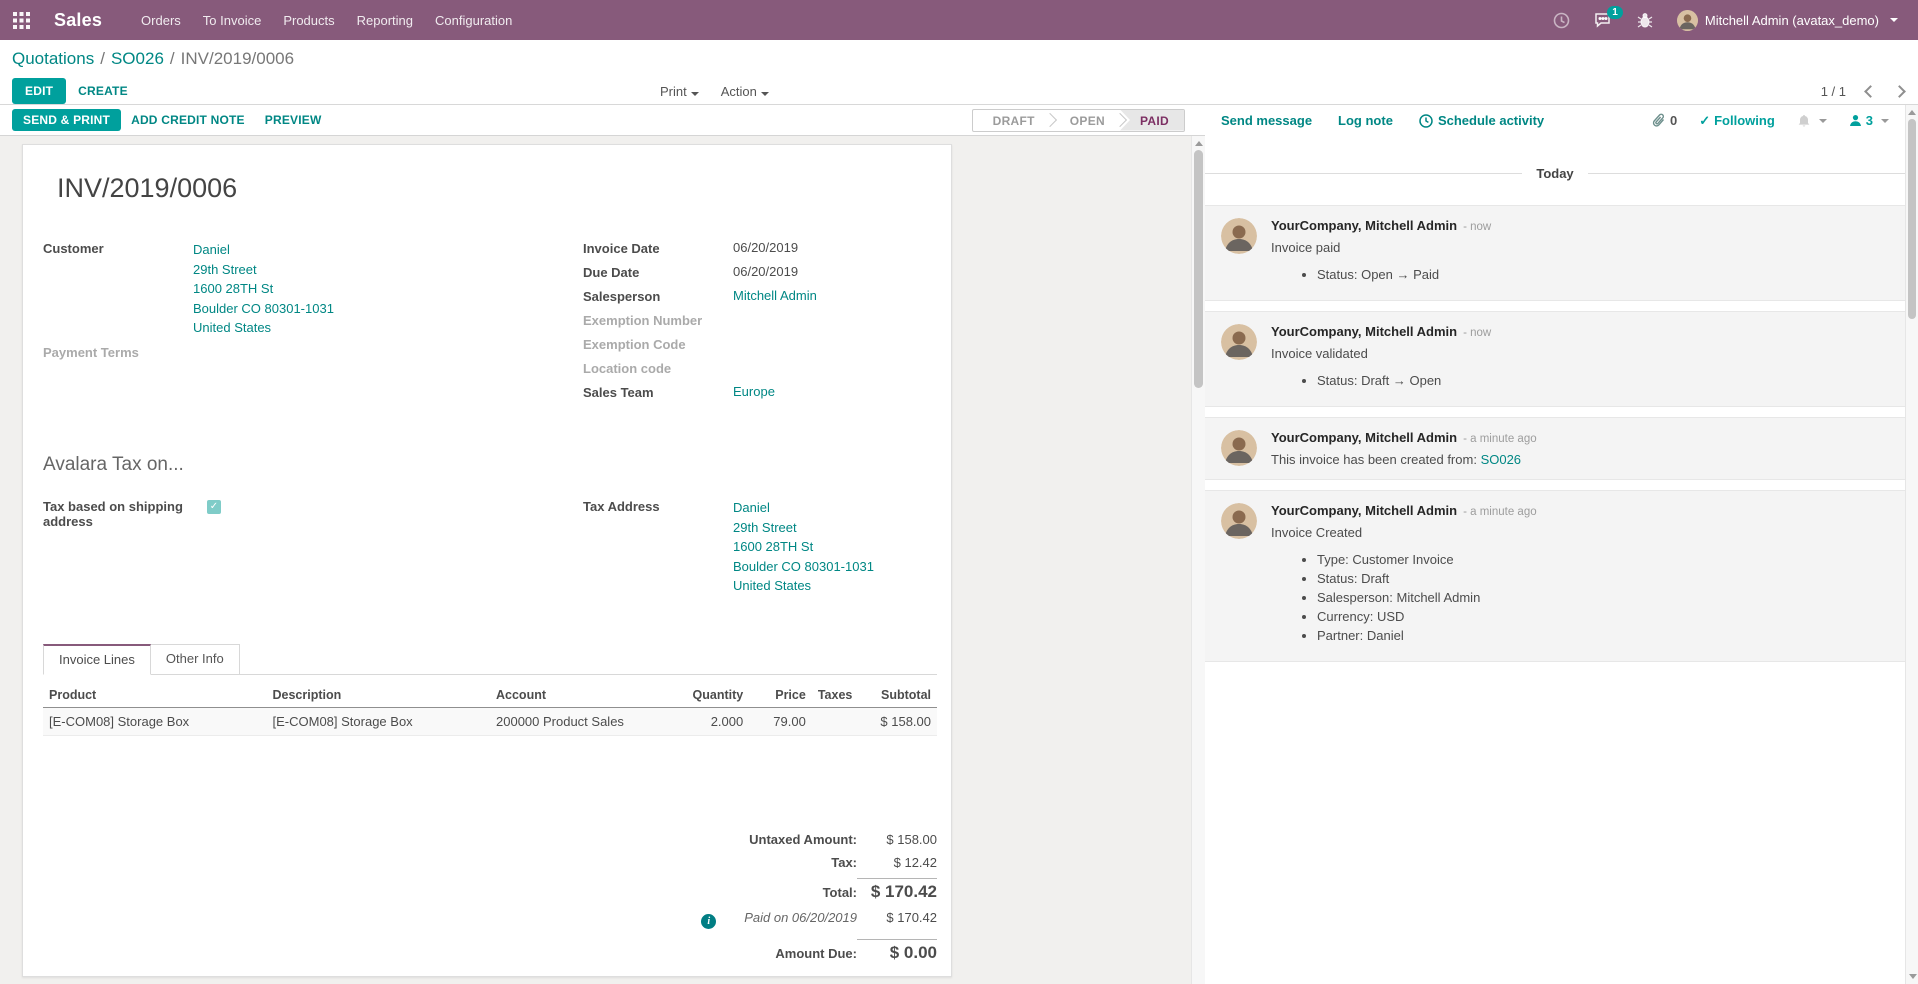 The width and height of the screenshot is (1918, 984). Describe the element at coordinates (897, 889) in the screenshot. I see `total-value: $ 170.42` at that location.